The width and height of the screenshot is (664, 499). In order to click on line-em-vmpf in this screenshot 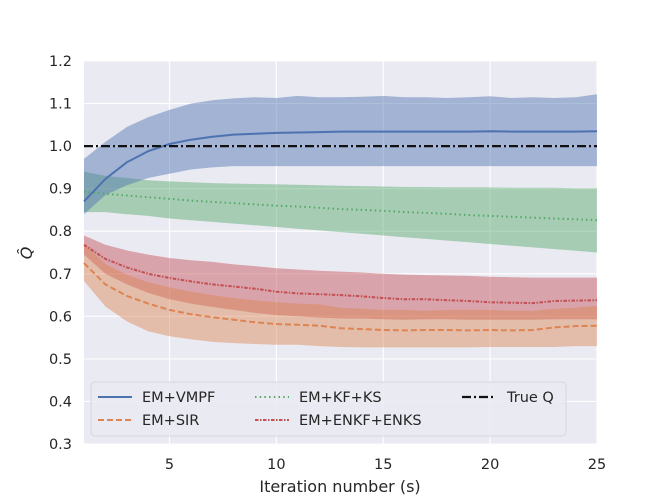, I will do `click(340, 166)`.